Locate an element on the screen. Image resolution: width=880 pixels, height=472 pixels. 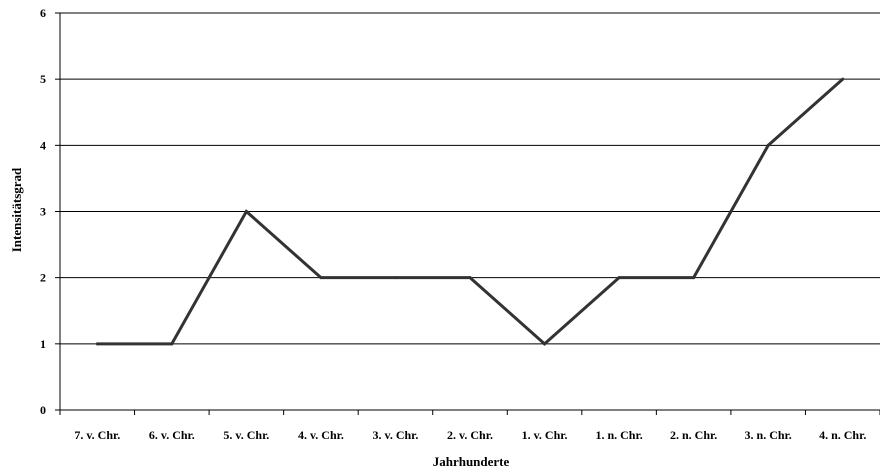
x-tick-label: 4. n. Chr. is located at coordinates (842, 435).